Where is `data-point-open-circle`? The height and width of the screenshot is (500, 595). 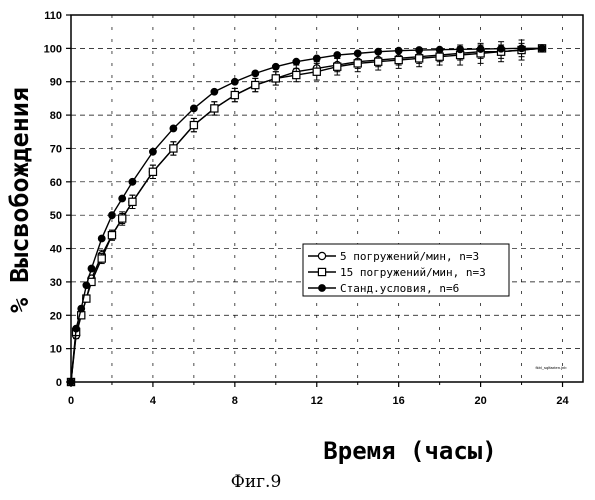 data-point-open-circle is located at coordinates (321, 255).